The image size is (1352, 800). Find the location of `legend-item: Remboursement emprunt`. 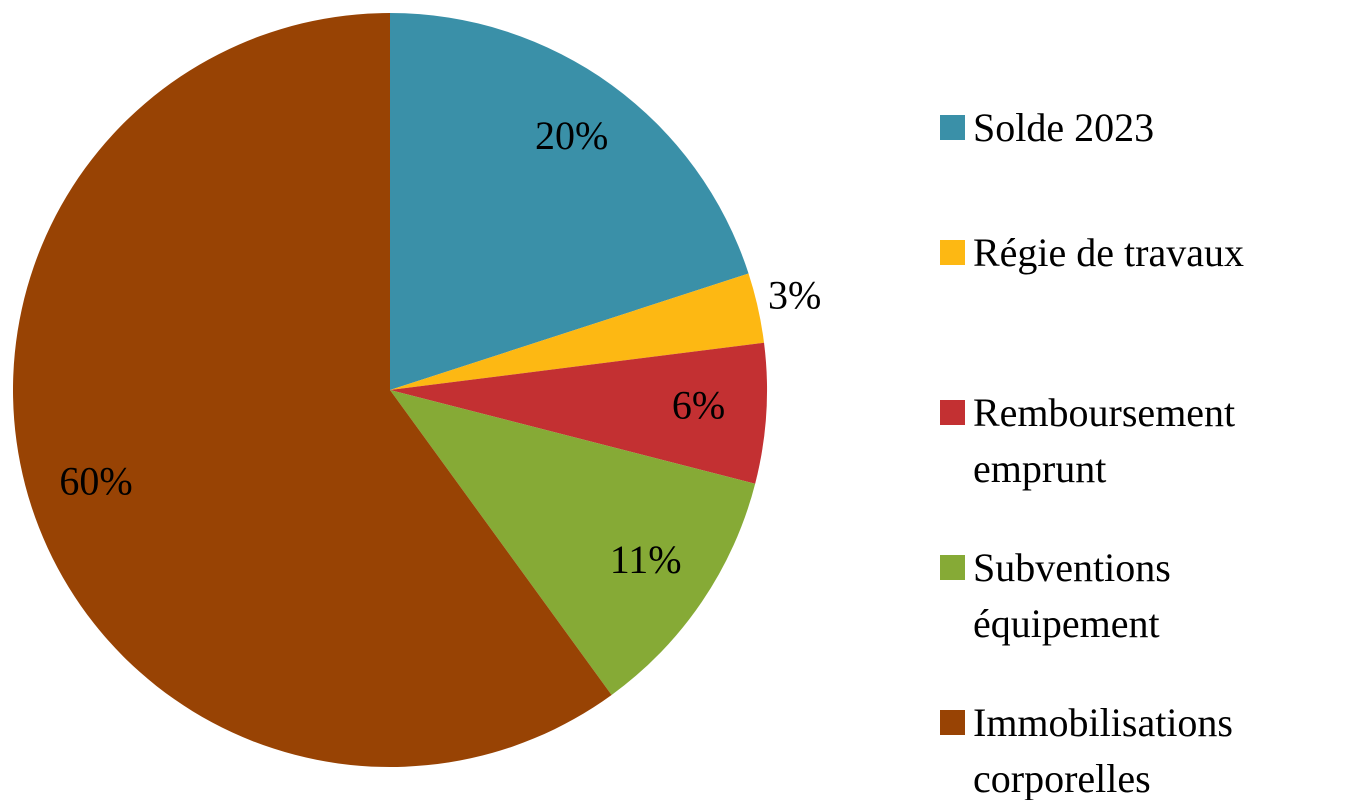

legend-item: Remboursement emprunt is located at coordinates (1146, 441).